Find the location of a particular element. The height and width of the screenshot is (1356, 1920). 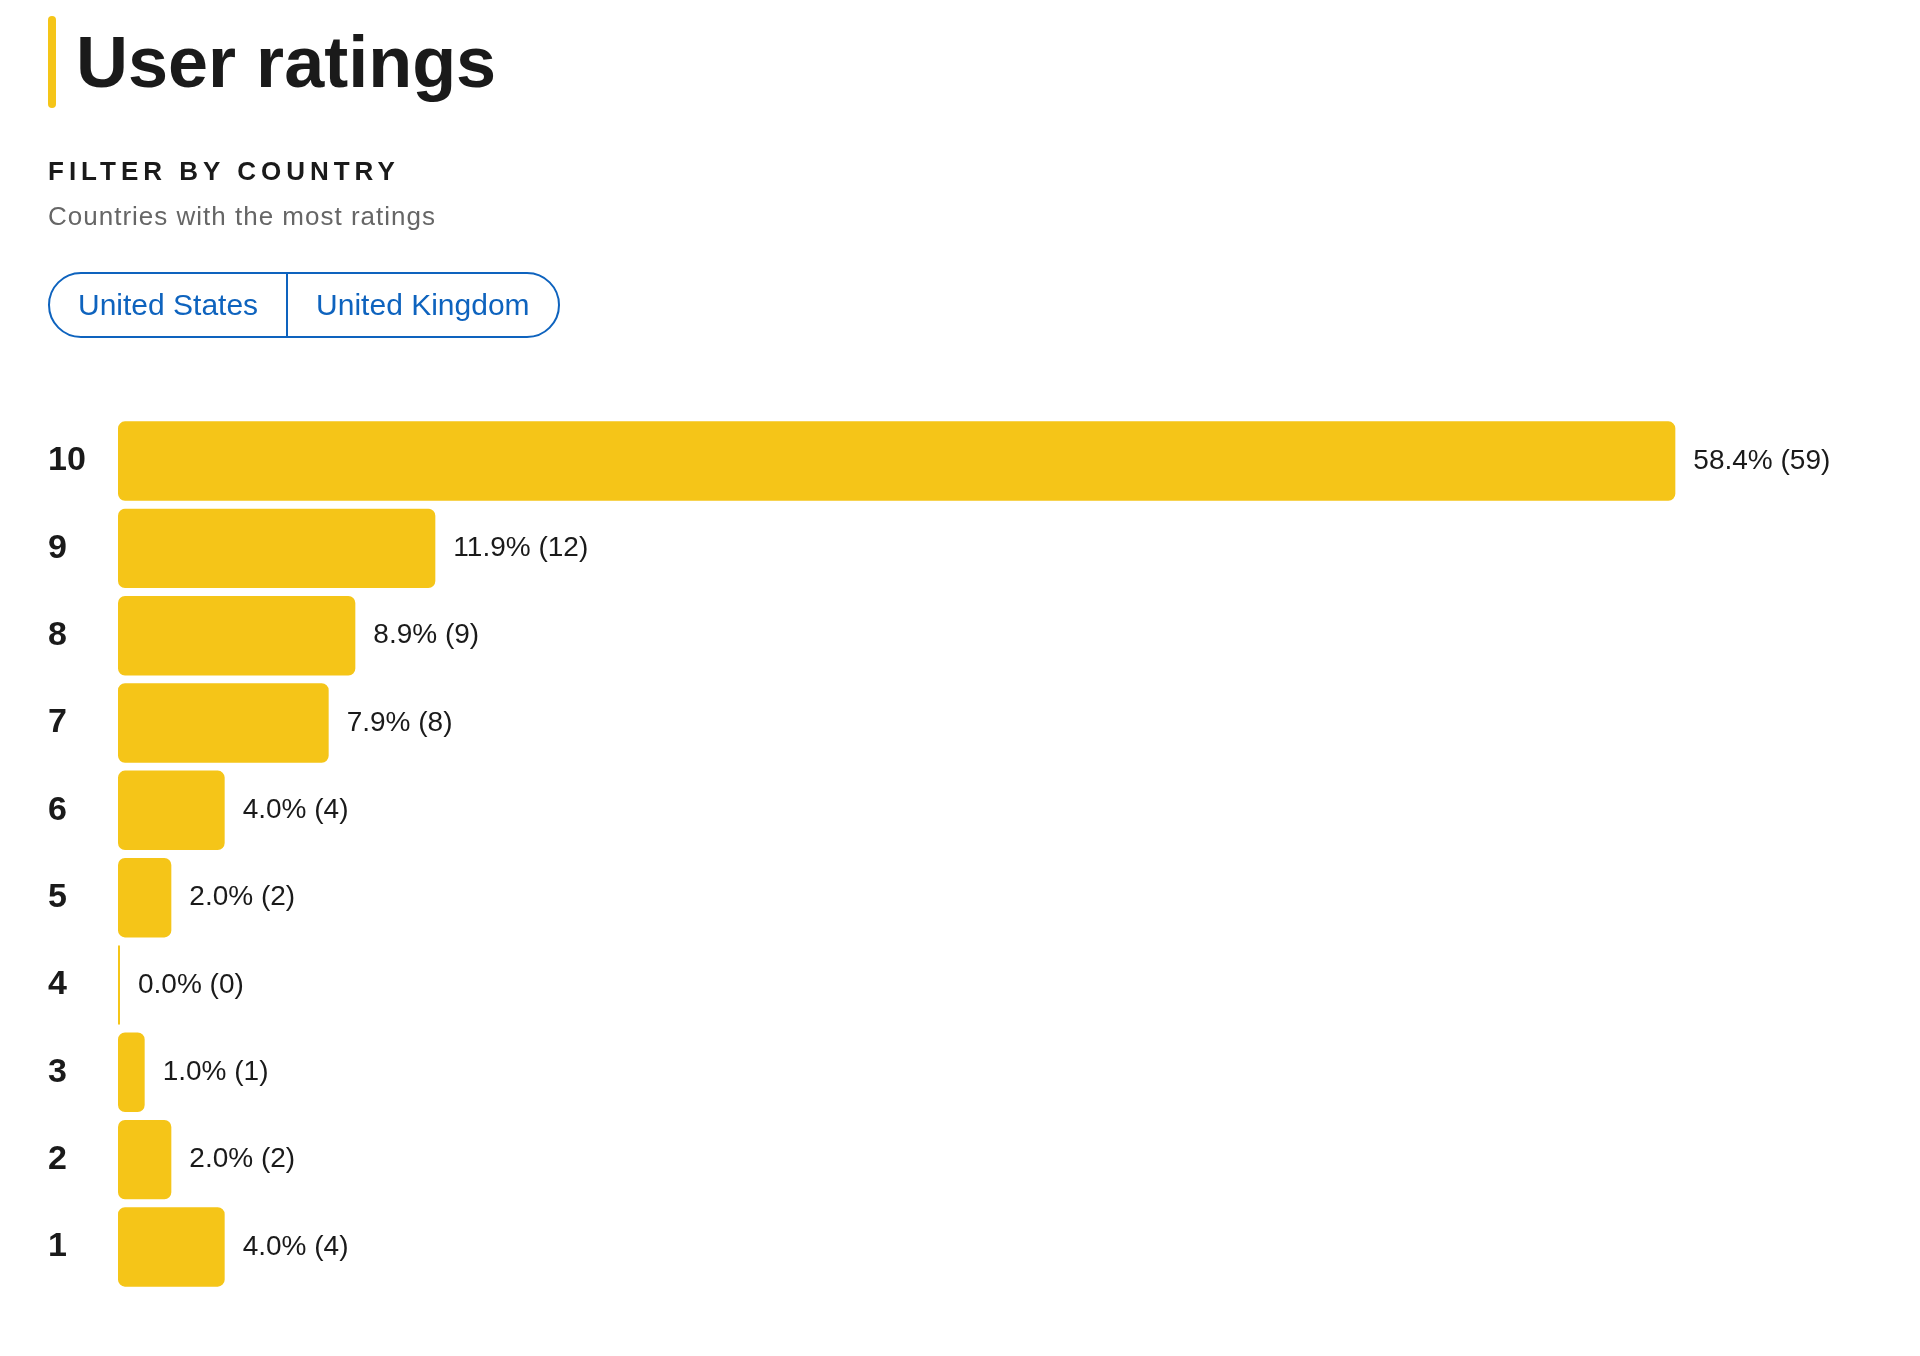

y-tick-label: 4 is located at coordinates (57, 982).